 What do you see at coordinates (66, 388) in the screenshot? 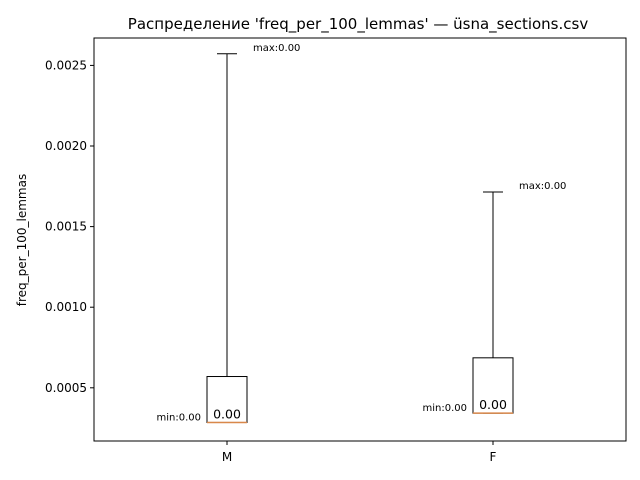
I see `y-tick-label: 0.0005` at bounding box center [66, 388].